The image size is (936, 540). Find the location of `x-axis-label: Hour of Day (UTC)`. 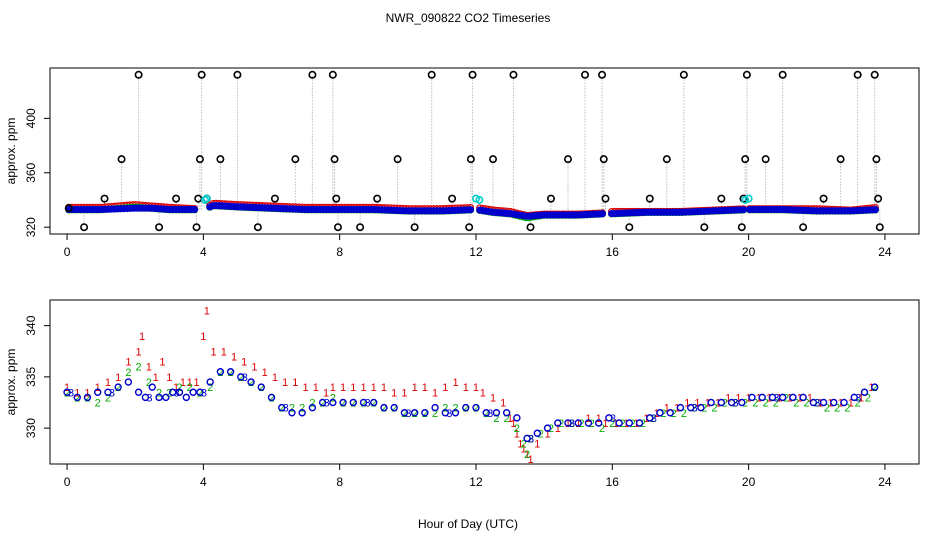

x-axis-label: Hour of Day (UTC) is located at coordinates (468, 524).